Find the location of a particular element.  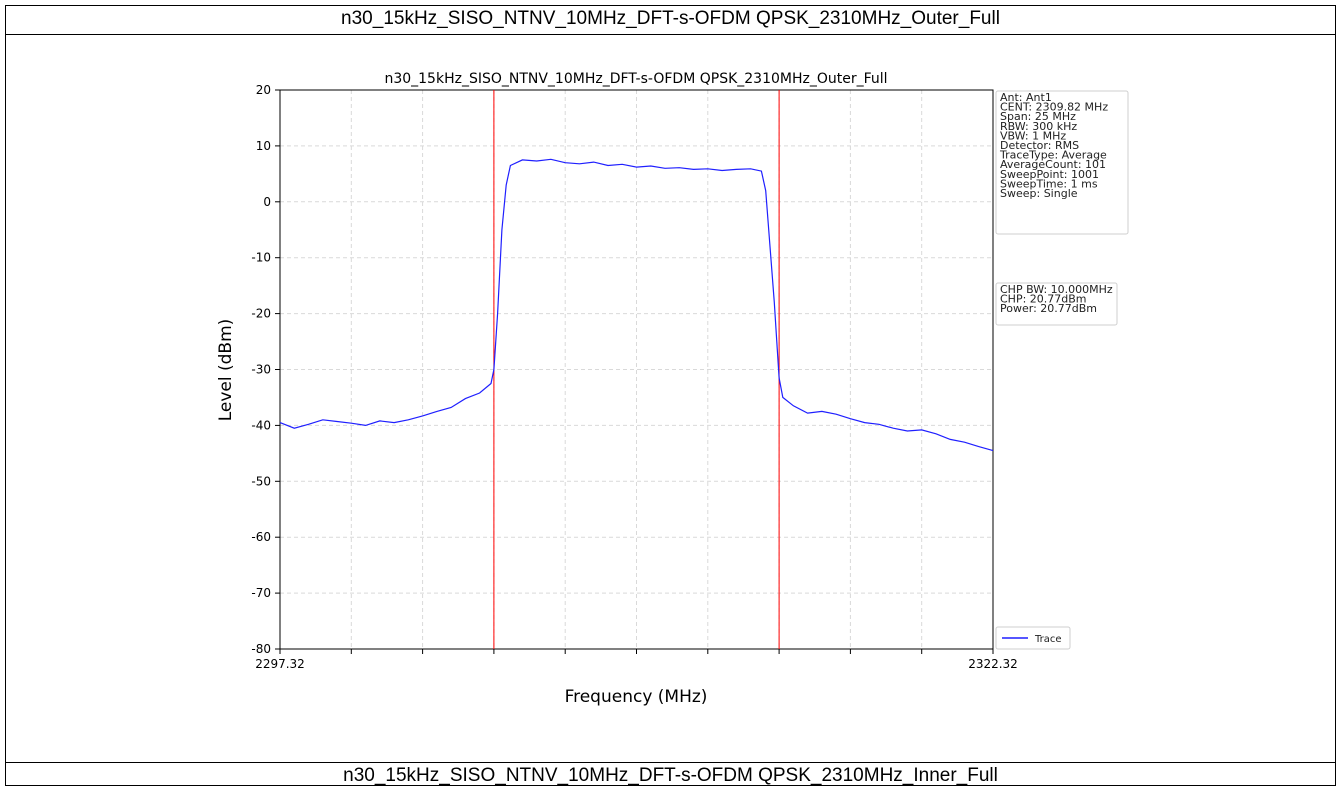

x-axis-label: Frequency (MHz) is located at coordinates (636, 697).